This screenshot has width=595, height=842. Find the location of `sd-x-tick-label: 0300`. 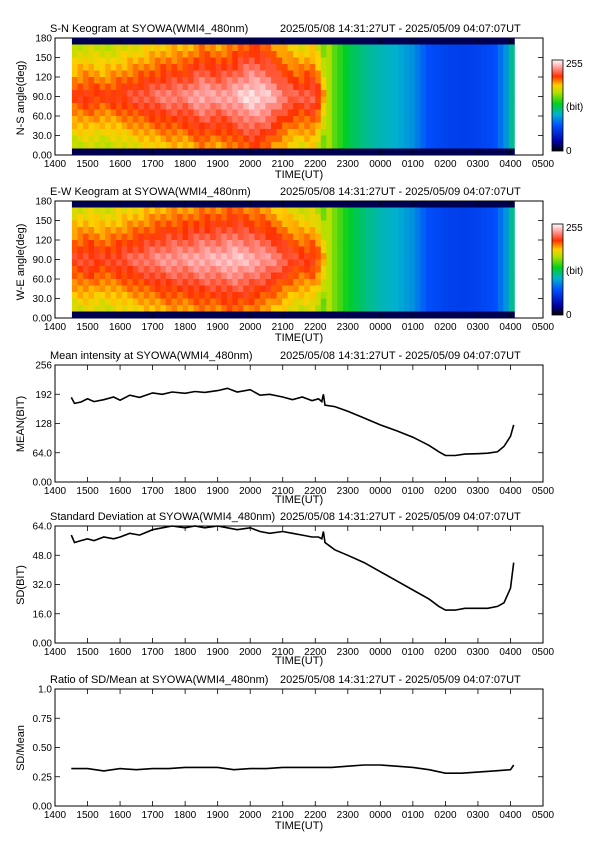

sd-x-tick-label: 0300 is located at coordinates (478, 652).